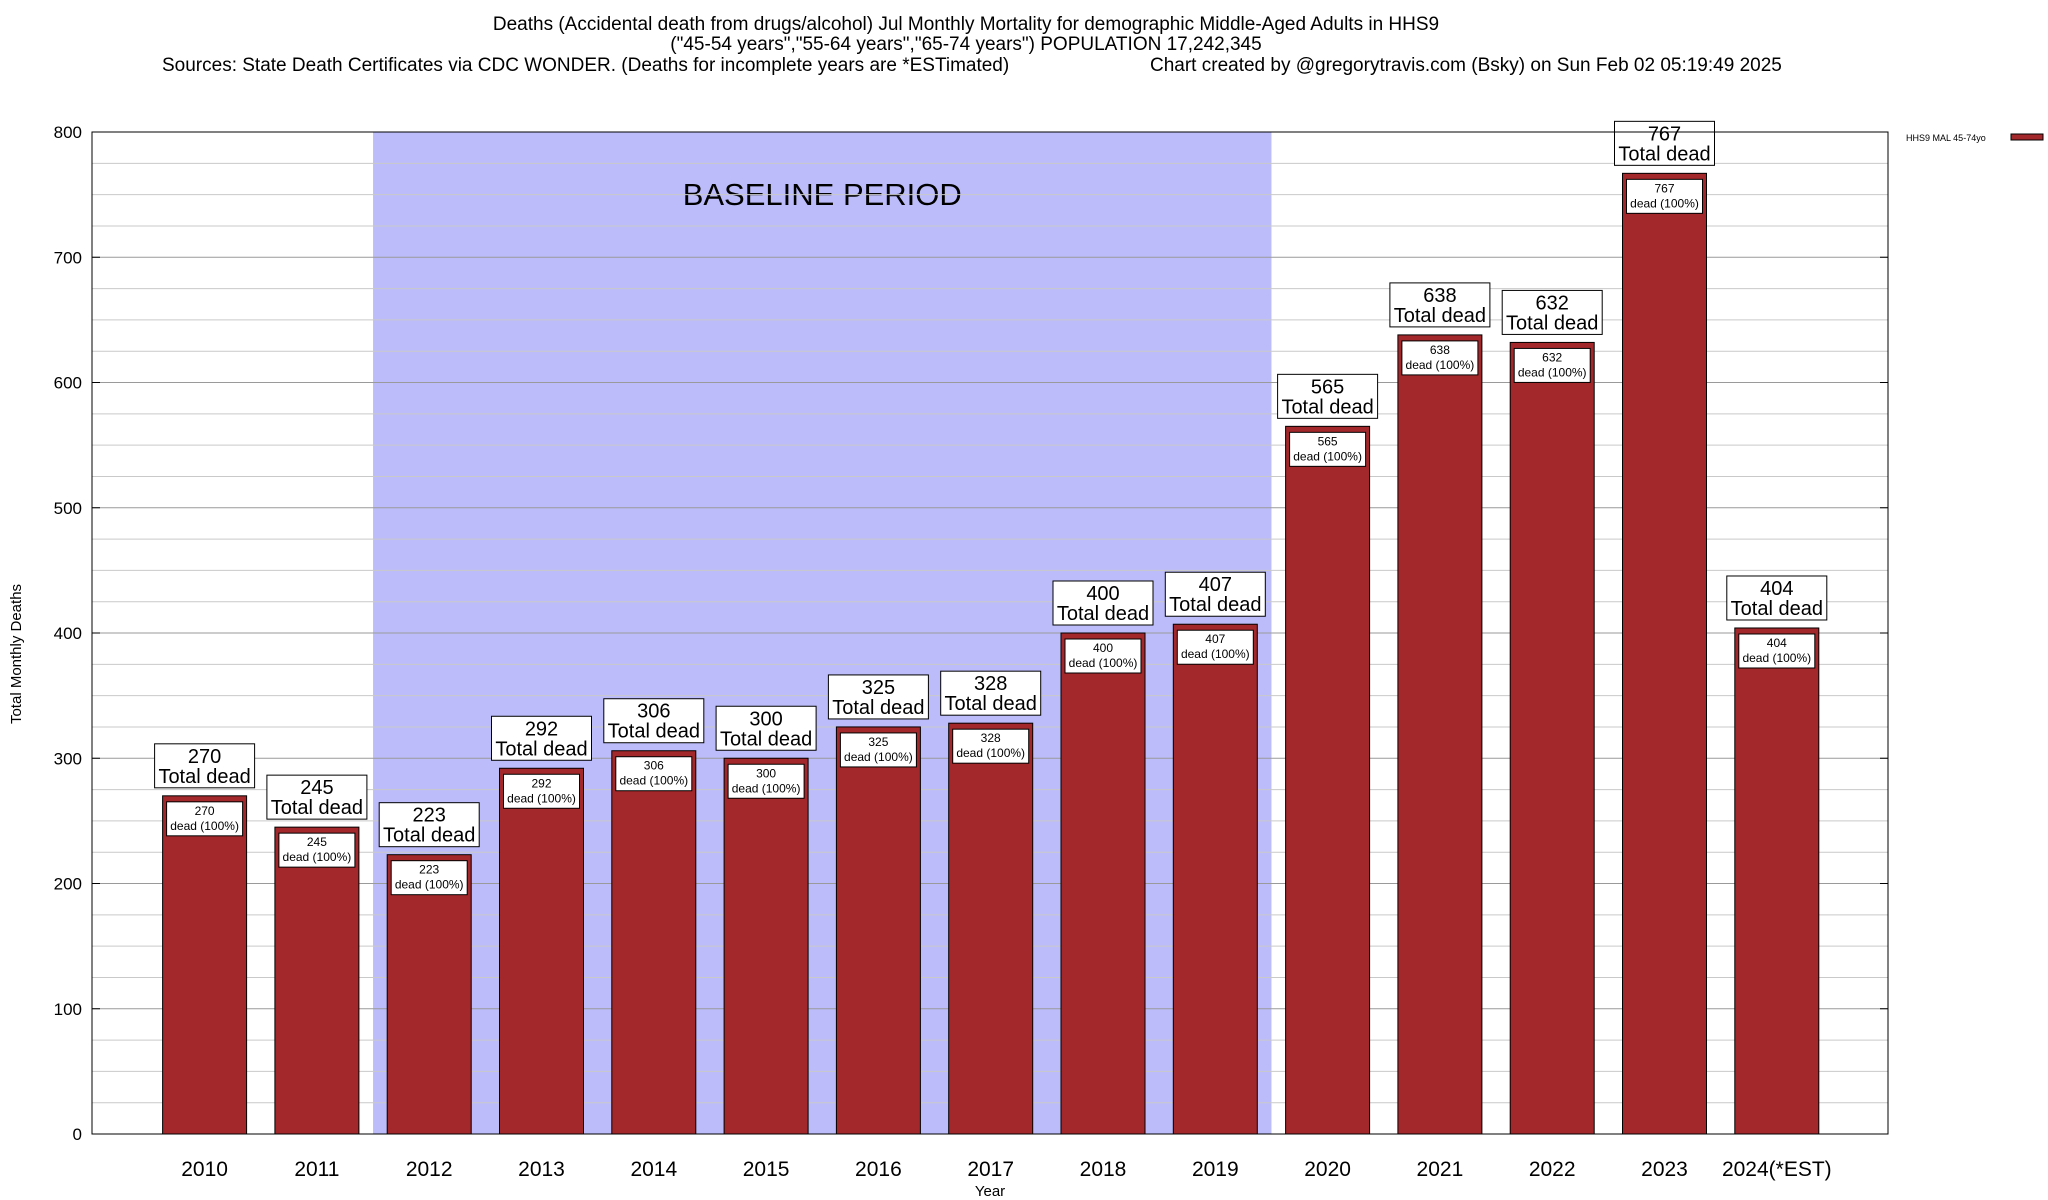 The width and height of the screenshot is (2048, 1200). I want to click on inner-label-value: 306, so click(654, 766).